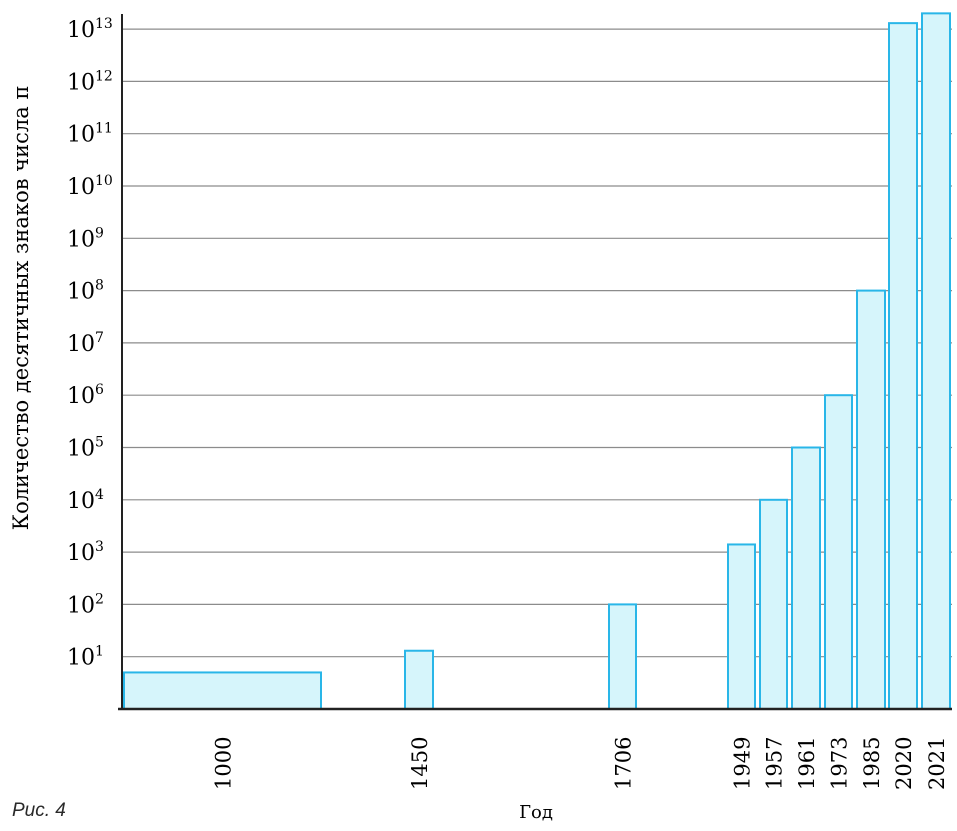  I want to click on y-tick-label: 10¹³, so click(90, 29).